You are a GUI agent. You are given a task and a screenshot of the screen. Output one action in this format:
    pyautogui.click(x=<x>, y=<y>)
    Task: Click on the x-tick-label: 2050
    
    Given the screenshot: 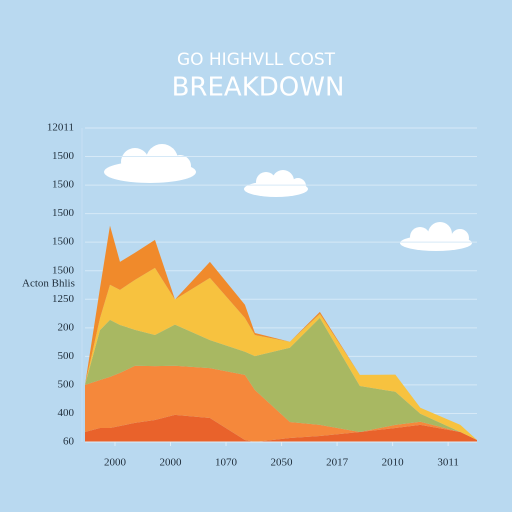 What is the action you would take?
    pyautogui.click(x=282, y=463)
    